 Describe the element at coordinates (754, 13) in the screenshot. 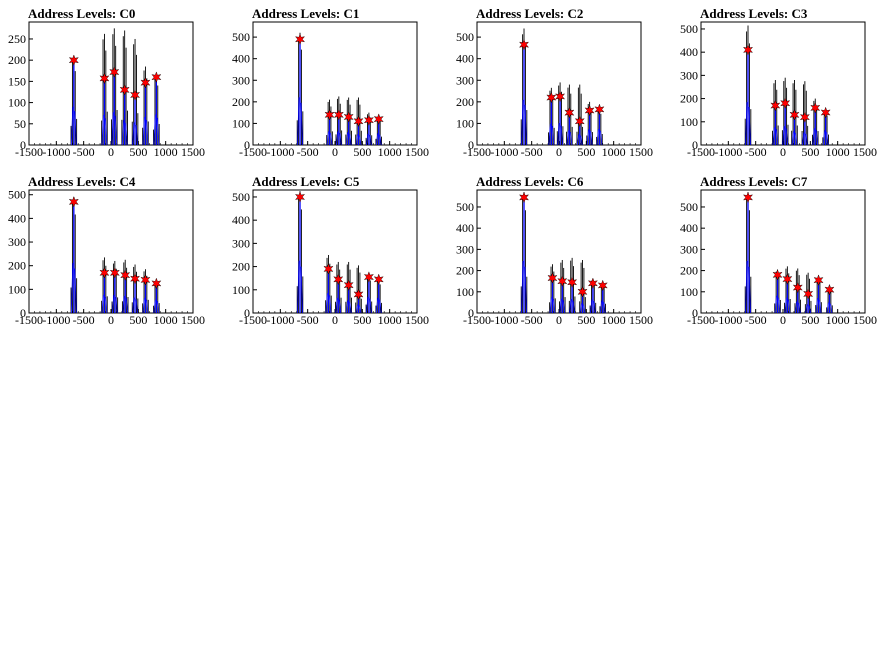

I see `chart-title: Address Levels: C3` at that location.